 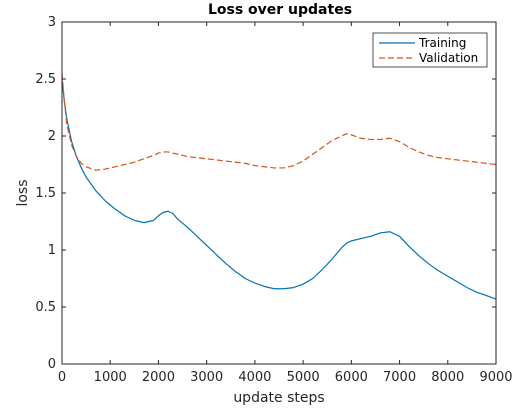 What do you see at coordinates (62, 377) in the screenshot?
I see `x-tick-label: 0` at bounding box center [62, 377].